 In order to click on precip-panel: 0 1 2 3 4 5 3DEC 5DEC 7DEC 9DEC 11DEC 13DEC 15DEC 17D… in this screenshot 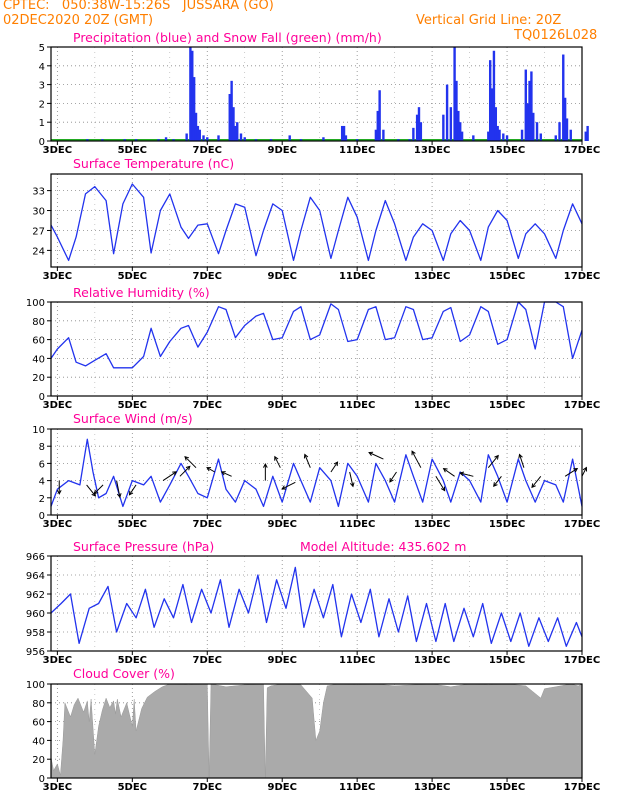, I will do `click(320, 93)`.